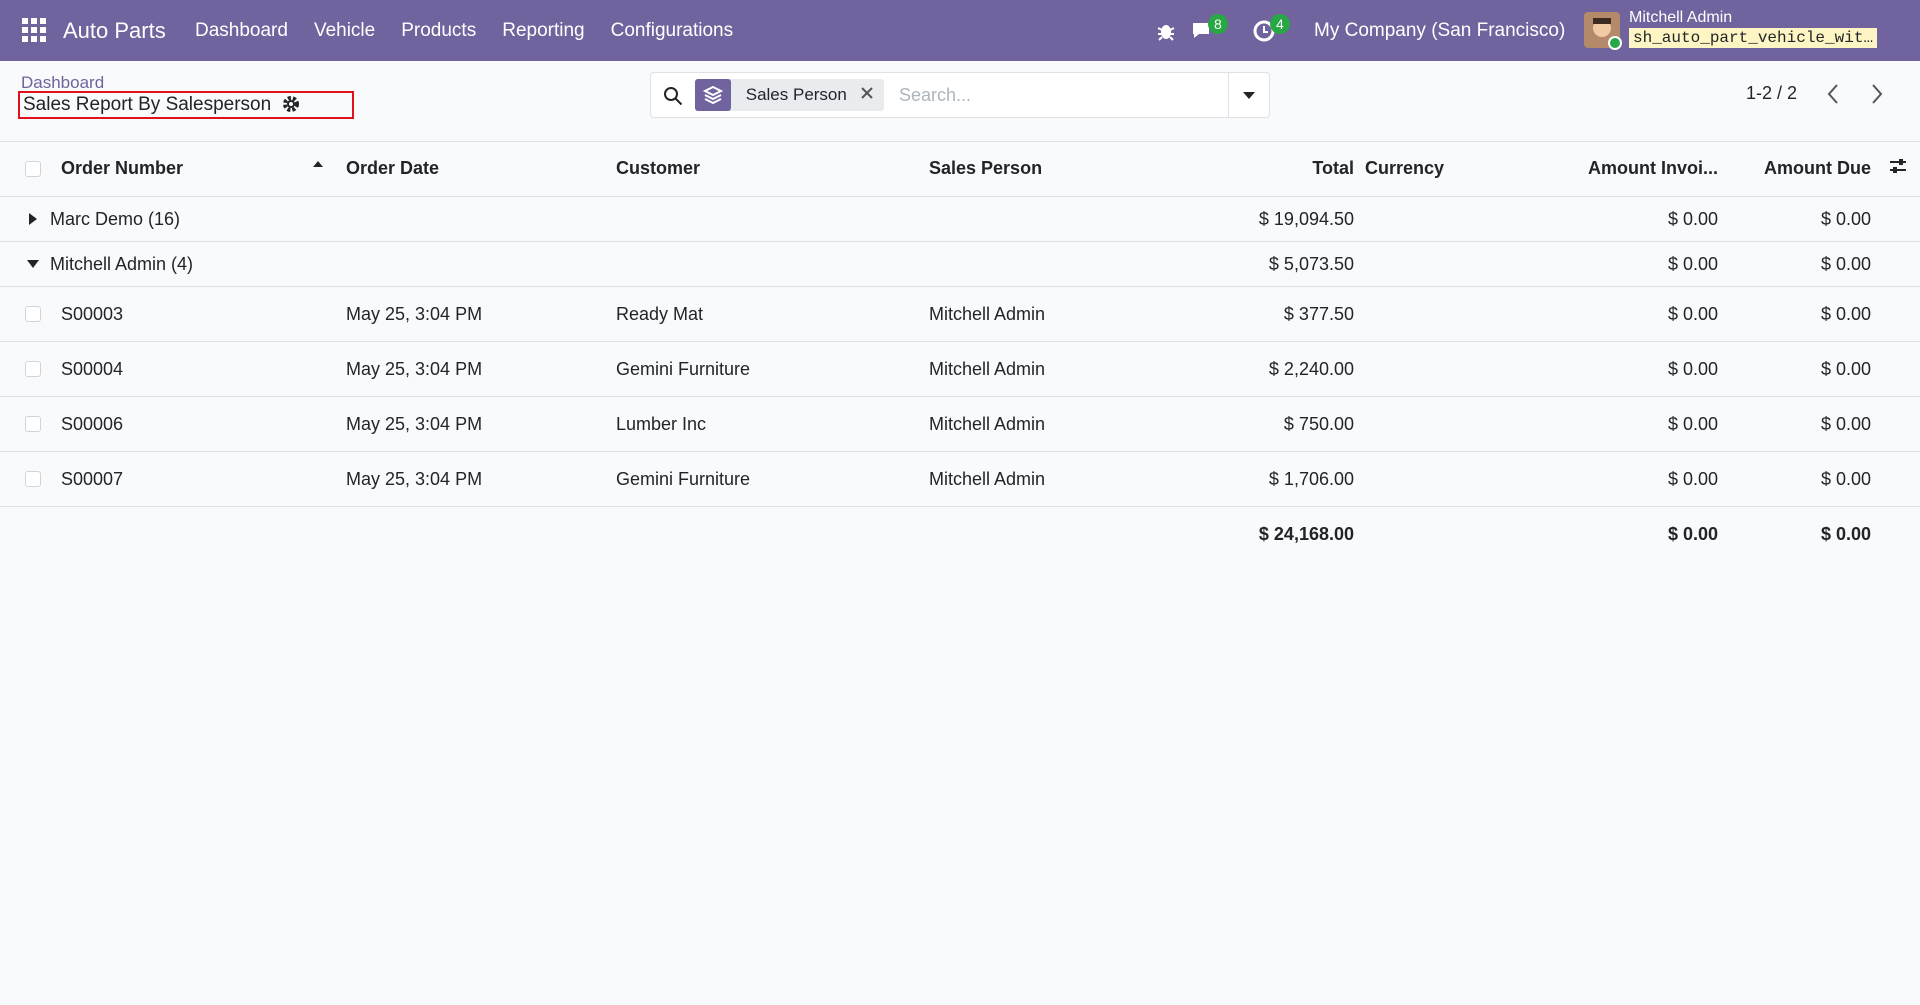  What do you see at coordinates (318, 164) in the screenshot?
I see `sort-indicator` at bounding box center [318, 164].